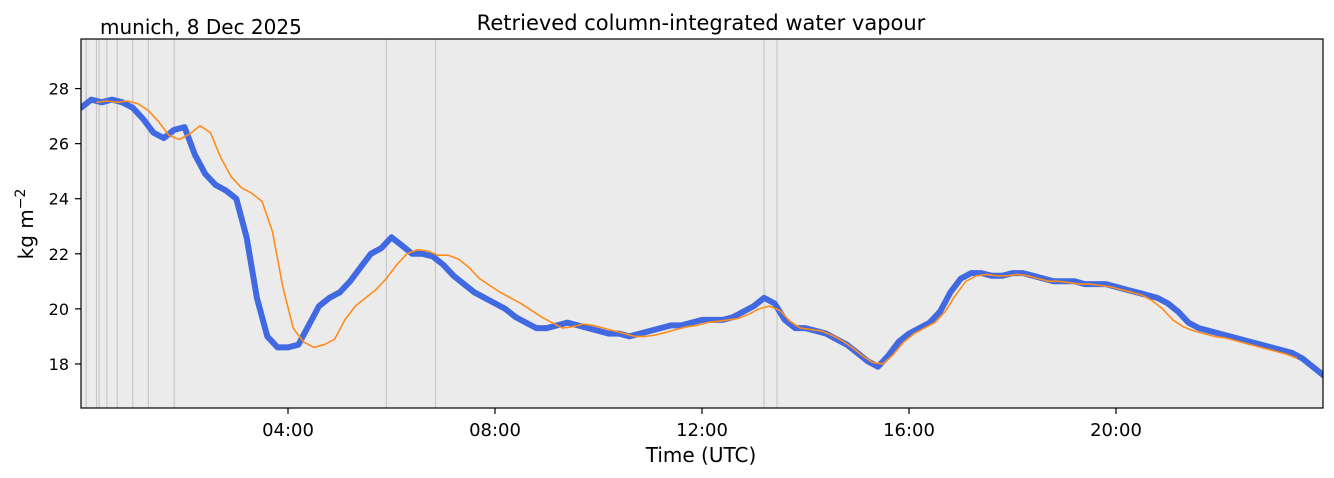 This screenshot has width=1334, height=478. Describe the element at coordinates (59, 199) in the screenshot. I see `y-tick-label: 24` at that location.